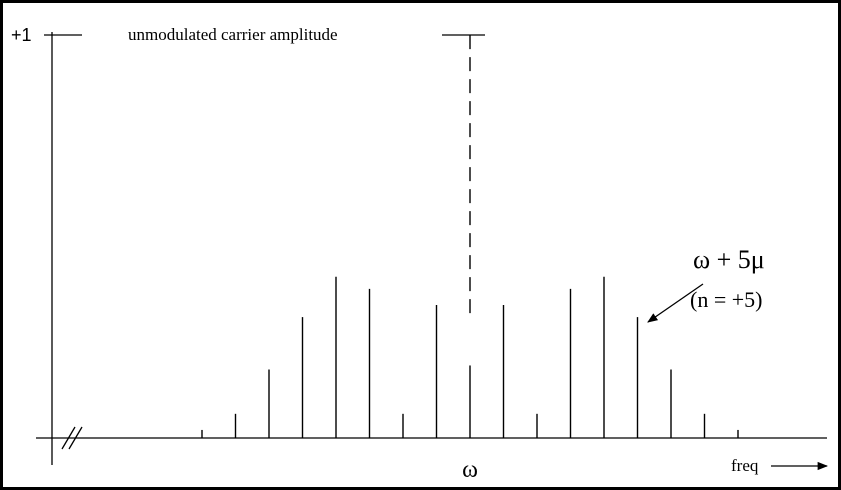 The height and width of the screenshot is (490, 841). Describe the element at coordinates (745, 465) in the screenshot. I see `x-axis-label: freq` at that location.